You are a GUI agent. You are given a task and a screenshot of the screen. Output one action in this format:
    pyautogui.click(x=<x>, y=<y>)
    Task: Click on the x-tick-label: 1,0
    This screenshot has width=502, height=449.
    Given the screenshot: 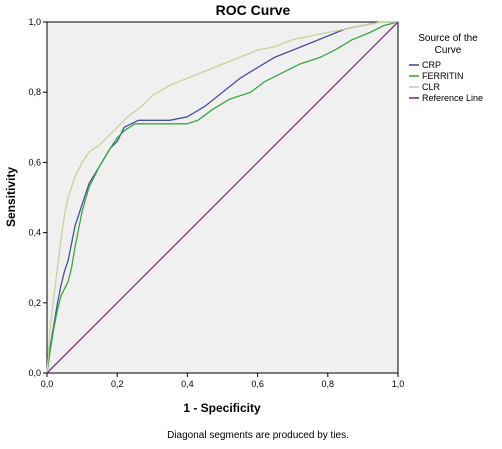 What is the action you would take?
    pyautogui.click(x=398, y=384)
    